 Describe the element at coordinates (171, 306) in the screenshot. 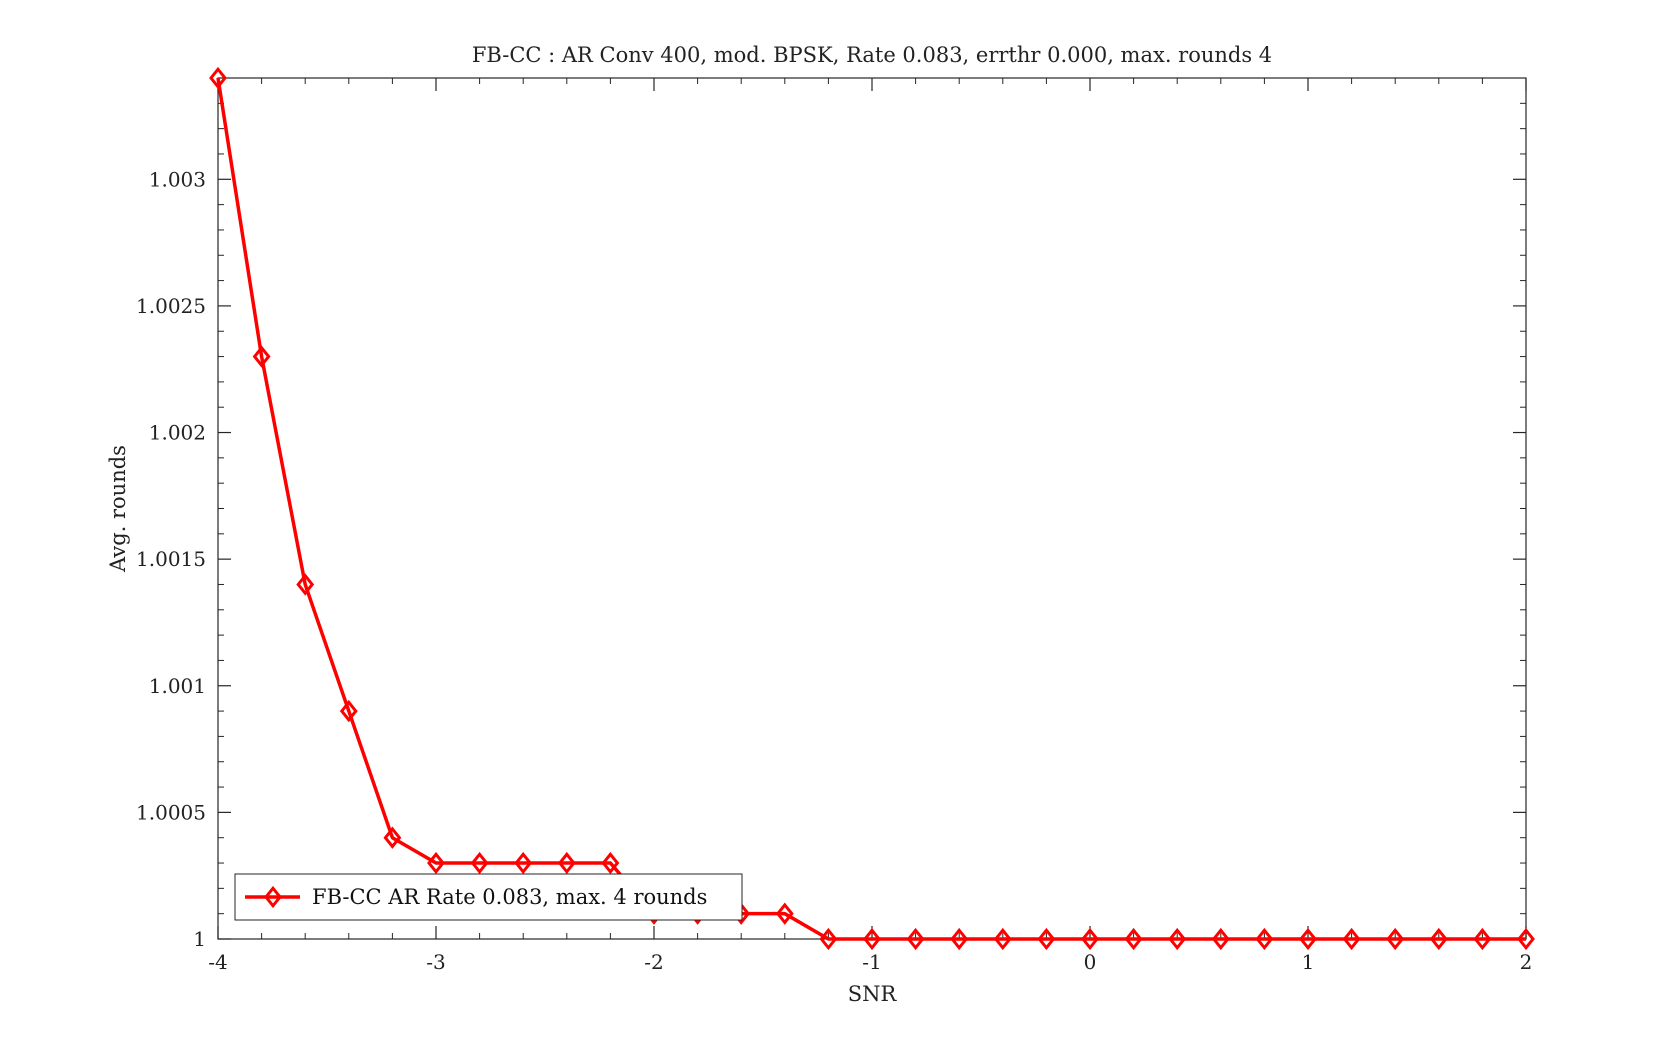

I see `y-tick-label: 1.0025` at that location.